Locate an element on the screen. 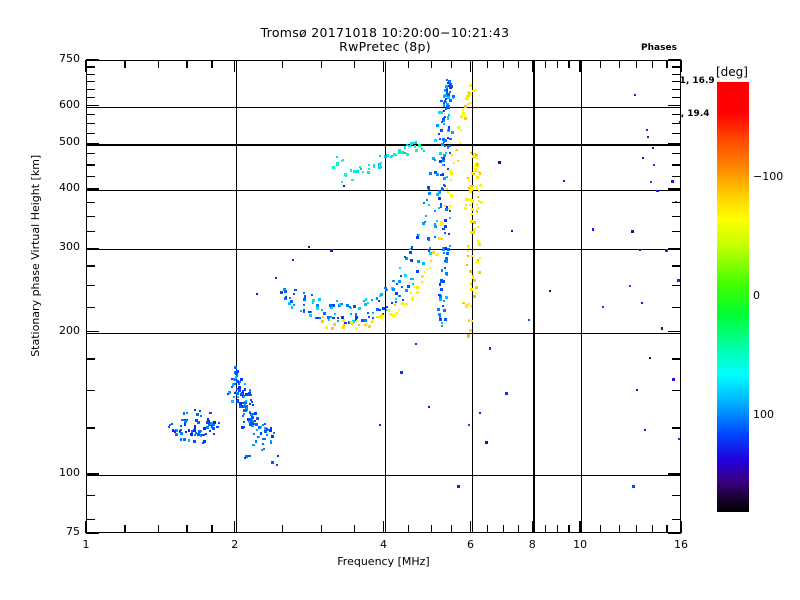  x-axis-tick-label: 4 is located at coordinates (383, 544).